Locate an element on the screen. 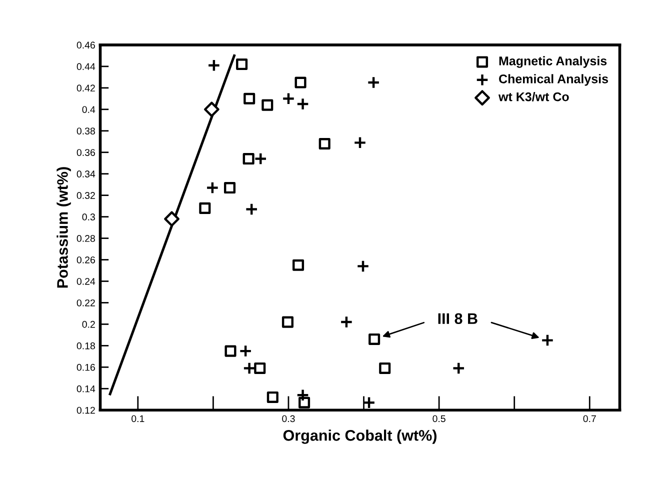 This screenshot has width=651, height=478. y-tick-label: 0.46 is located at coordinates (85, 45).